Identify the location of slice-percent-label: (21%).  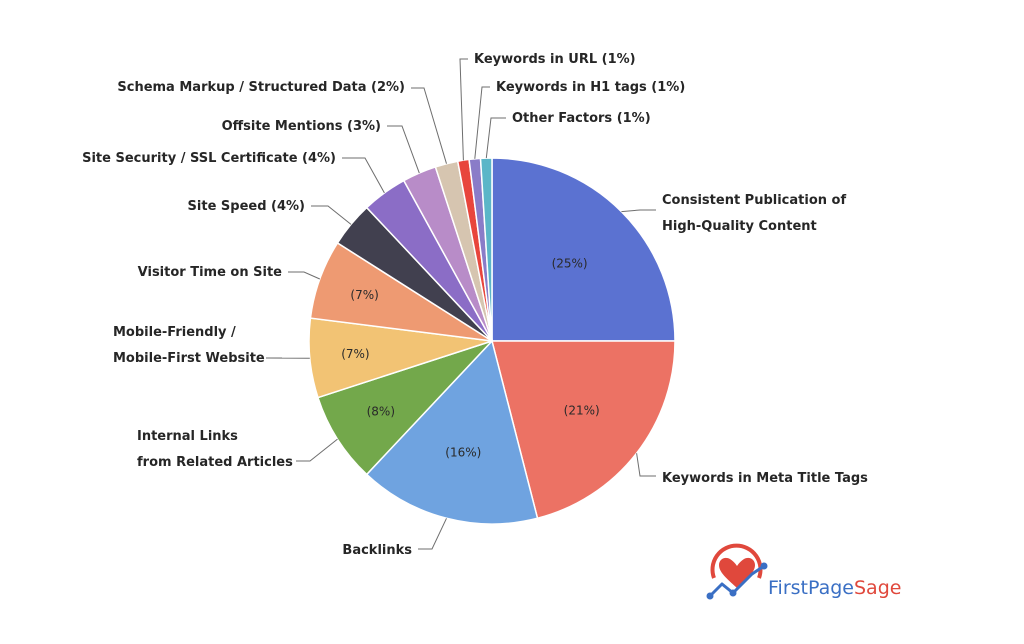
(582, 411).